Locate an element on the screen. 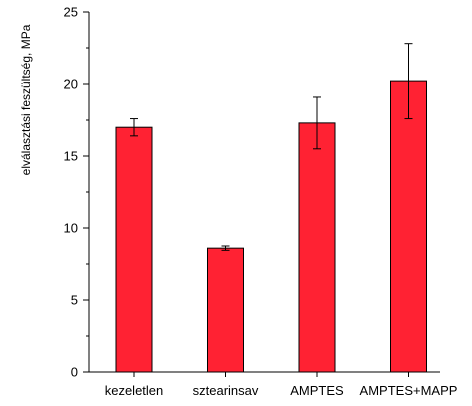  y-tick-label: 25 is located at coordinates (71, 12).